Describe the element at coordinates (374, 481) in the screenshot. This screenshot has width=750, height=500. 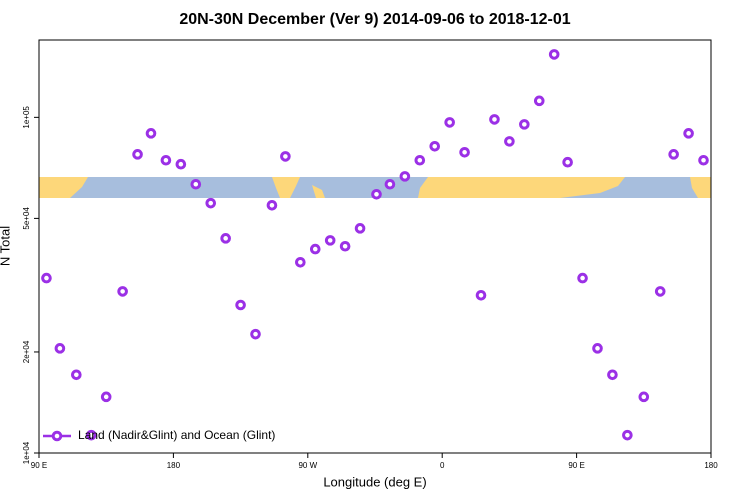
I see `x-axis-label: Longitude (deg E)` at that location.